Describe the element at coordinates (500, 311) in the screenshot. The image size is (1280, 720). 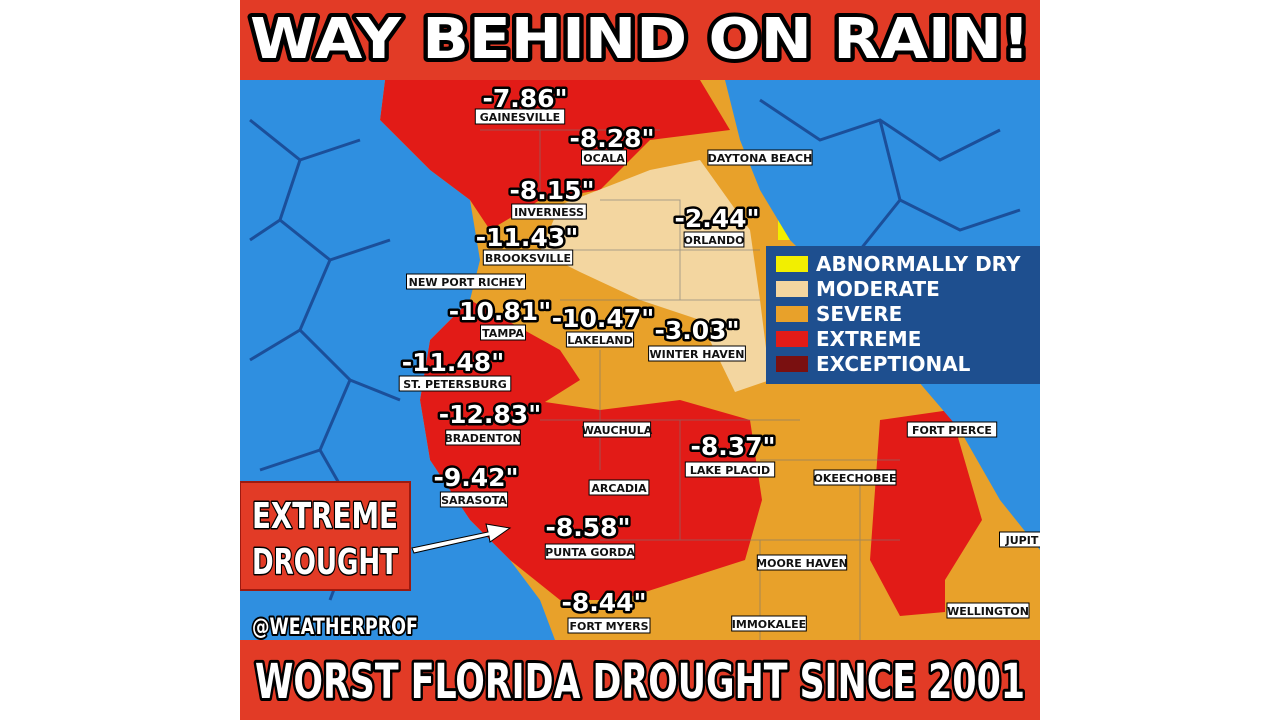
I see `rain-deficit: -10.81"` at that location.